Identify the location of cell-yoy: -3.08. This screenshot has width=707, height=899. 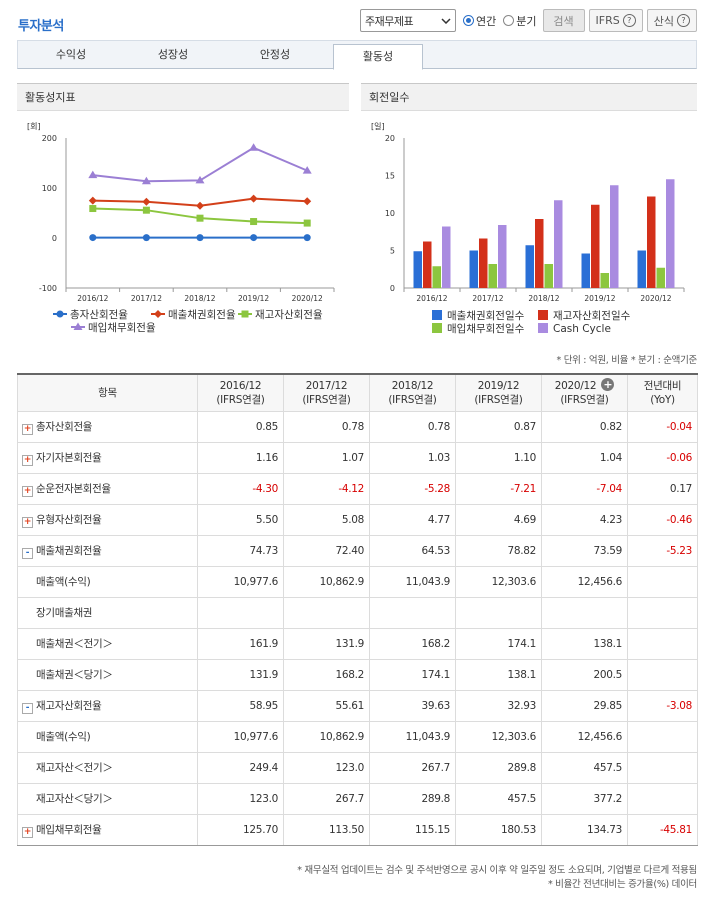
(662, 705).